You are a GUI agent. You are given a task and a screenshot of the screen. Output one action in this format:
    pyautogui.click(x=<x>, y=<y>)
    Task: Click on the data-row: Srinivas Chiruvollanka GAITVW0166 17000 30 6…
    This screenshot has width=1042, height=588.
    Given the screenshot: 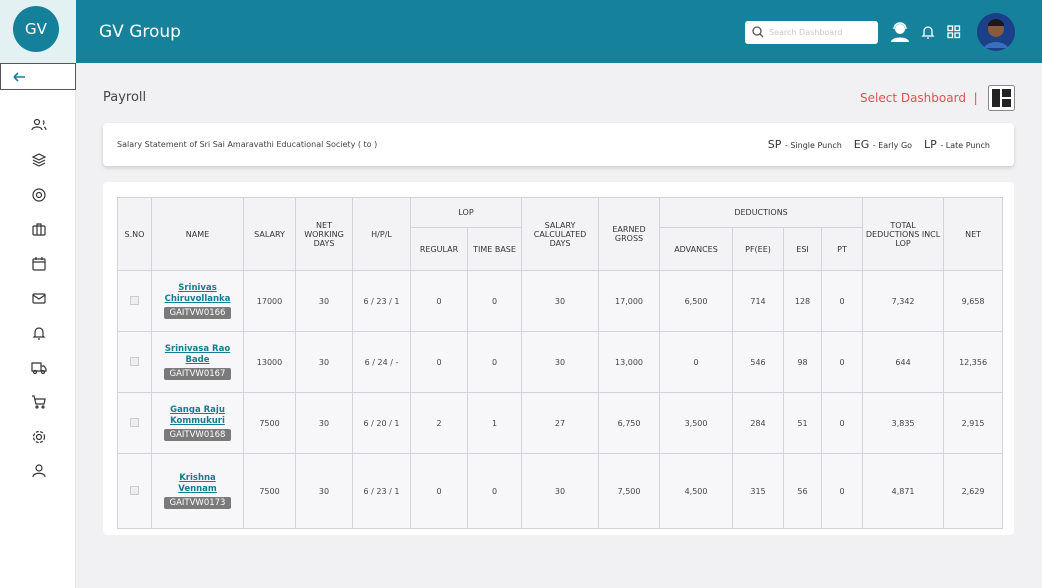 What is the action you would take?
    pyautogui.click(x=560, y=301)
    